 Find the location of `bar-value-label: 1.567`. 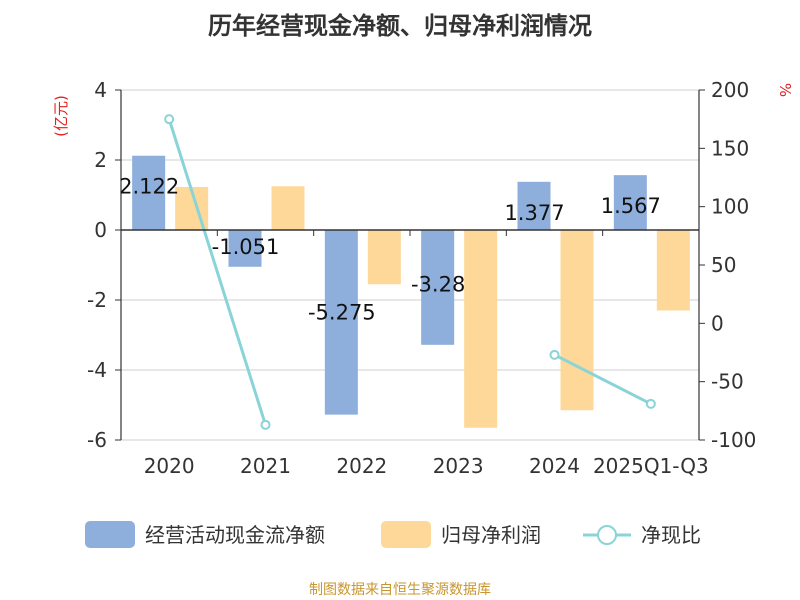

bar-value-label: 1.567 is located at coordinates (631, 206).